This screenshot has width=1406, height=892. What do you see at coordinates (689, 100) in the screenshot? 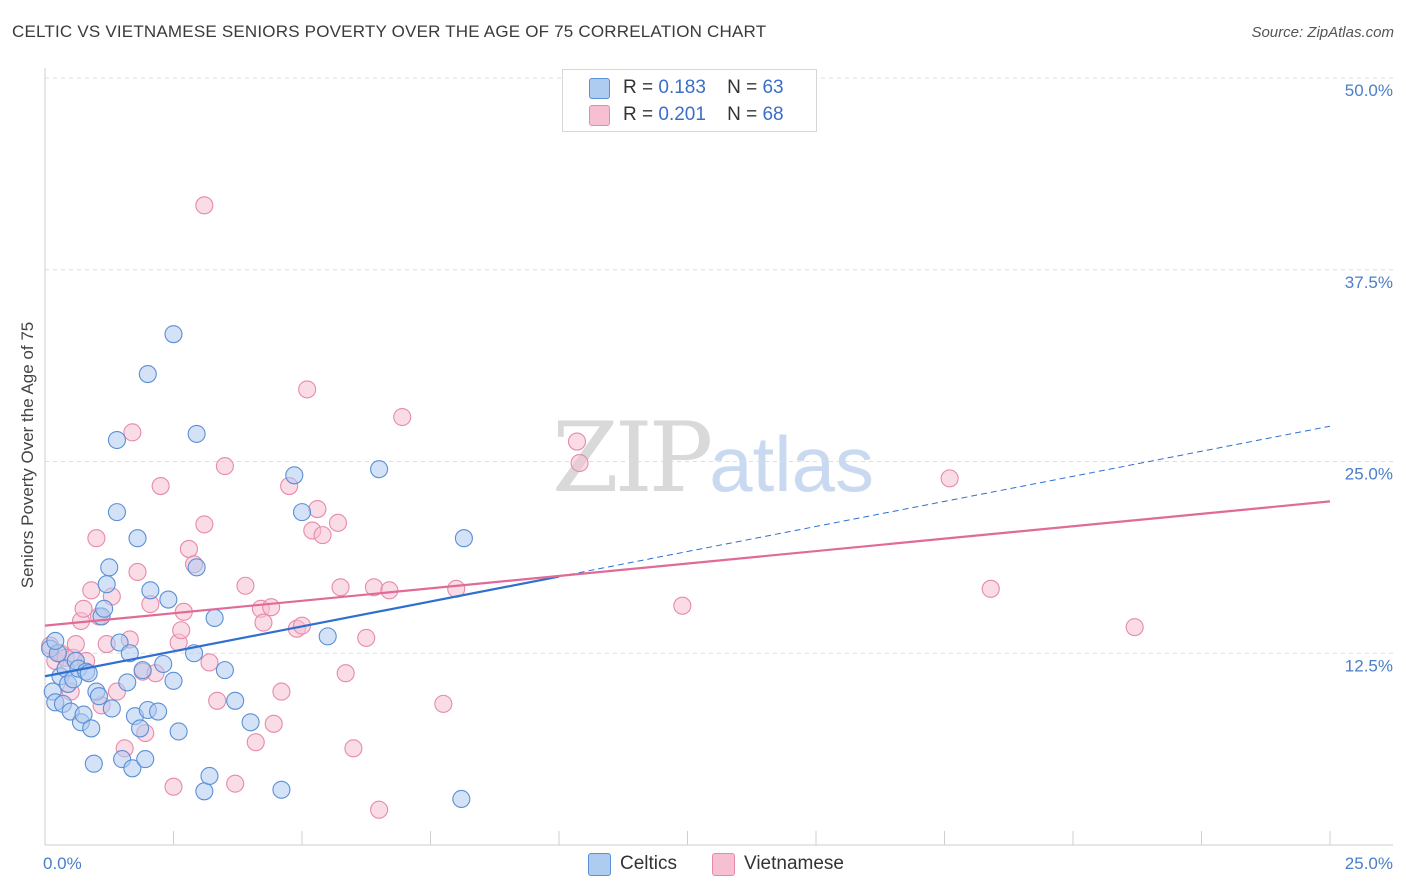
I see `correlation-legend: R = 0.183 N = 63 R = 0.201 N = 68` at bounding box center [689, 100].